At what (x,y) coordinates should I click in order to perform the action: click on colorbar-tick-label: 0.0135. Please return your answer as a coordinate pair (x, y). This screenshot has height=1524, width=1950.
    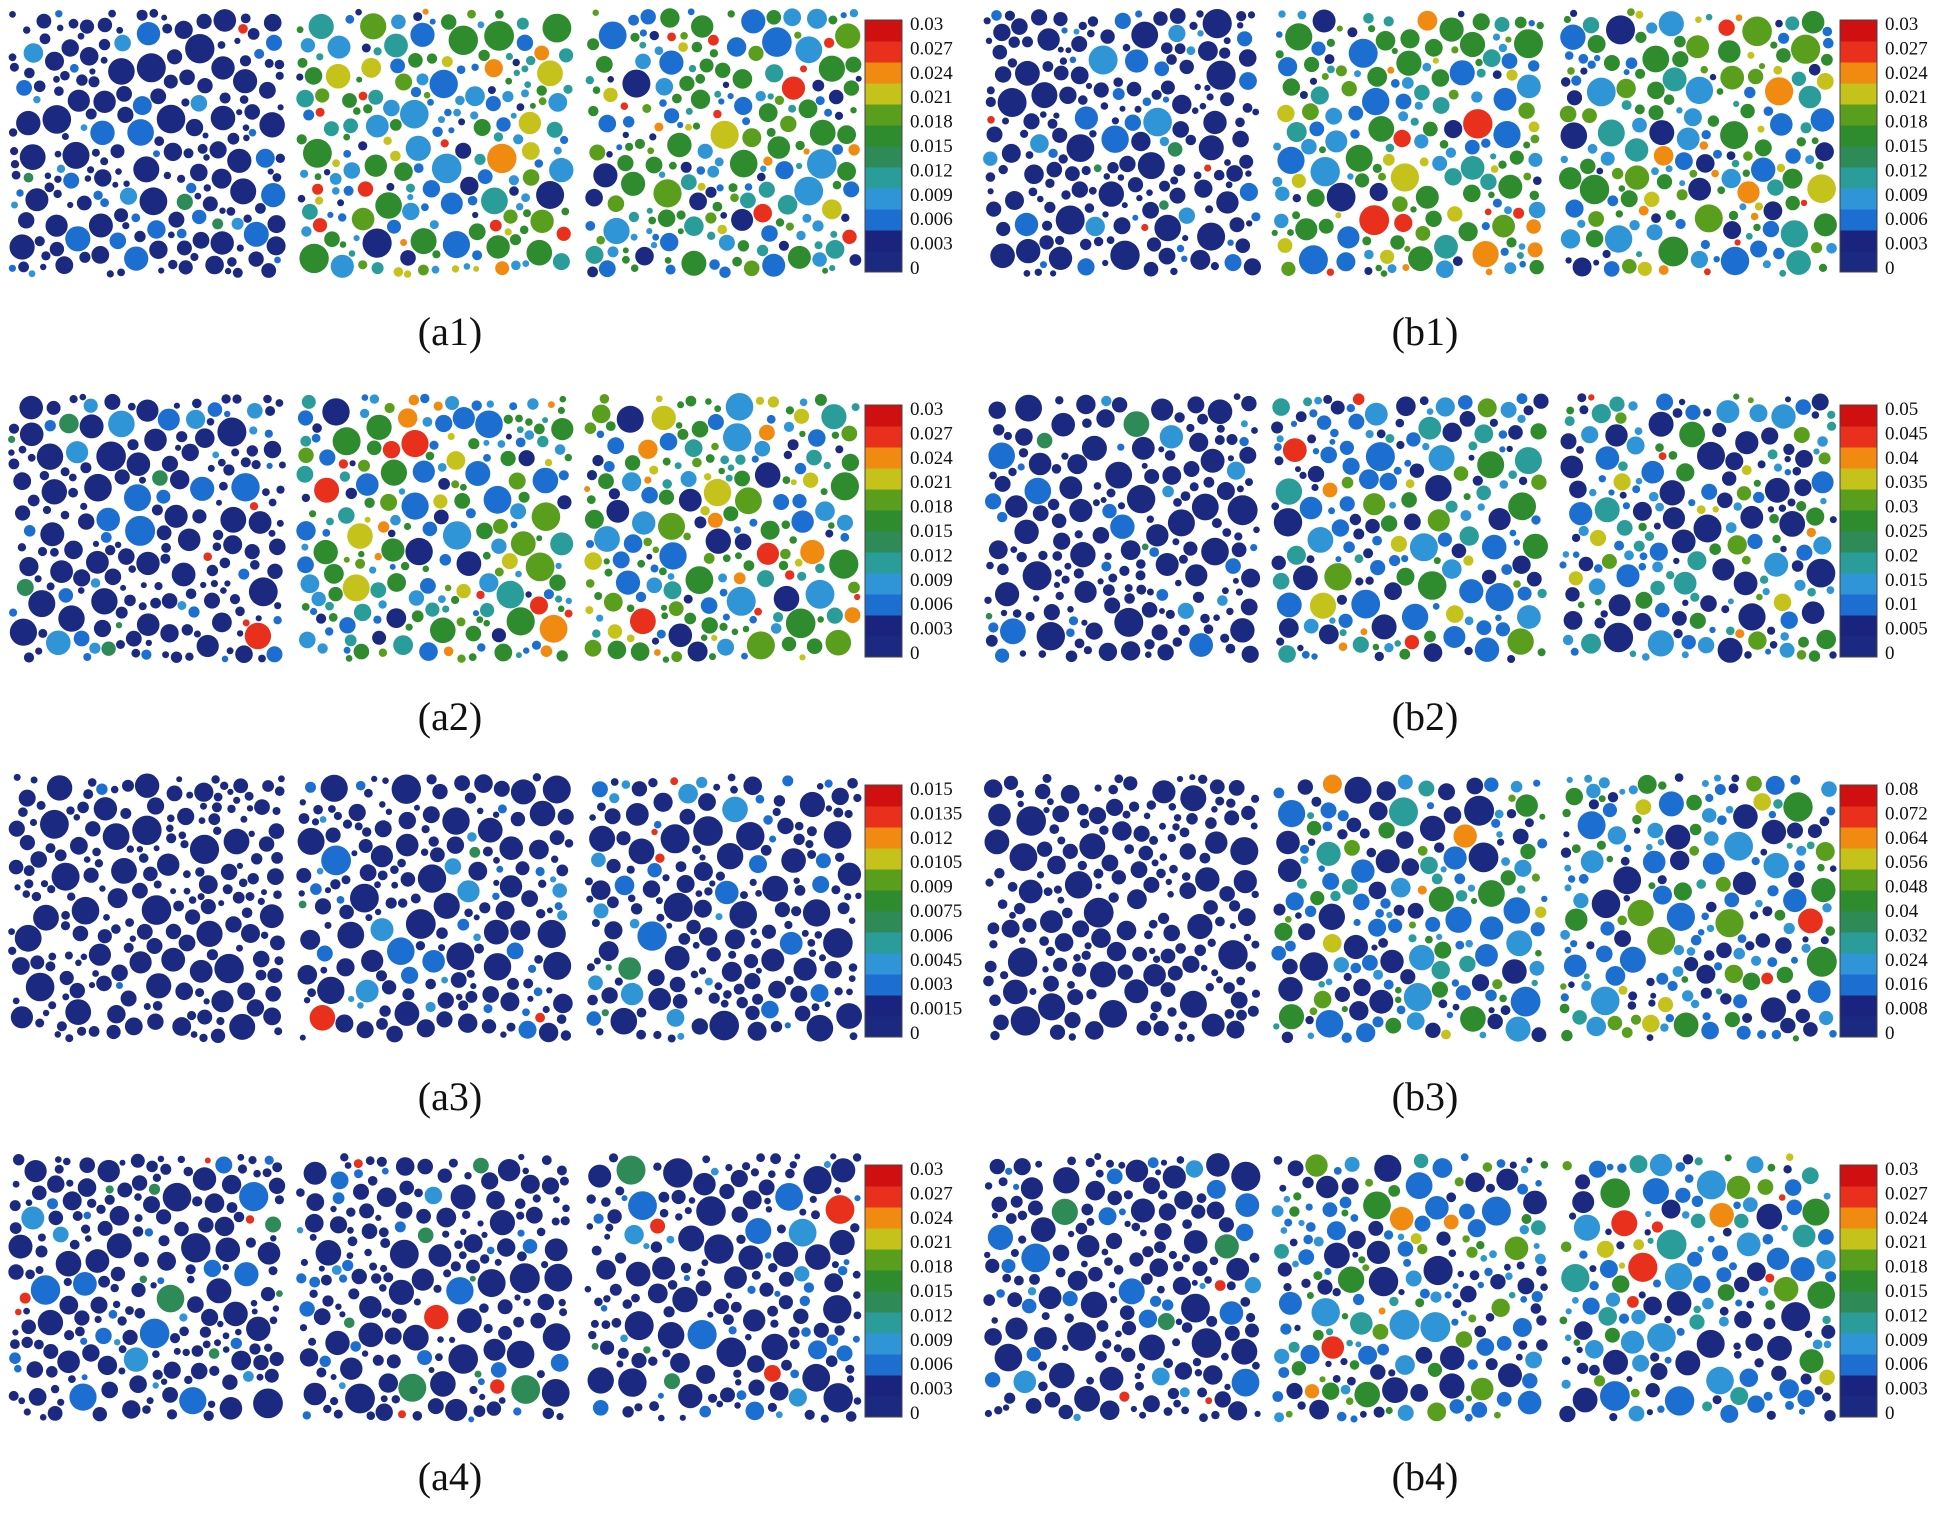
    Looking at the image, I should click on (936, 813).